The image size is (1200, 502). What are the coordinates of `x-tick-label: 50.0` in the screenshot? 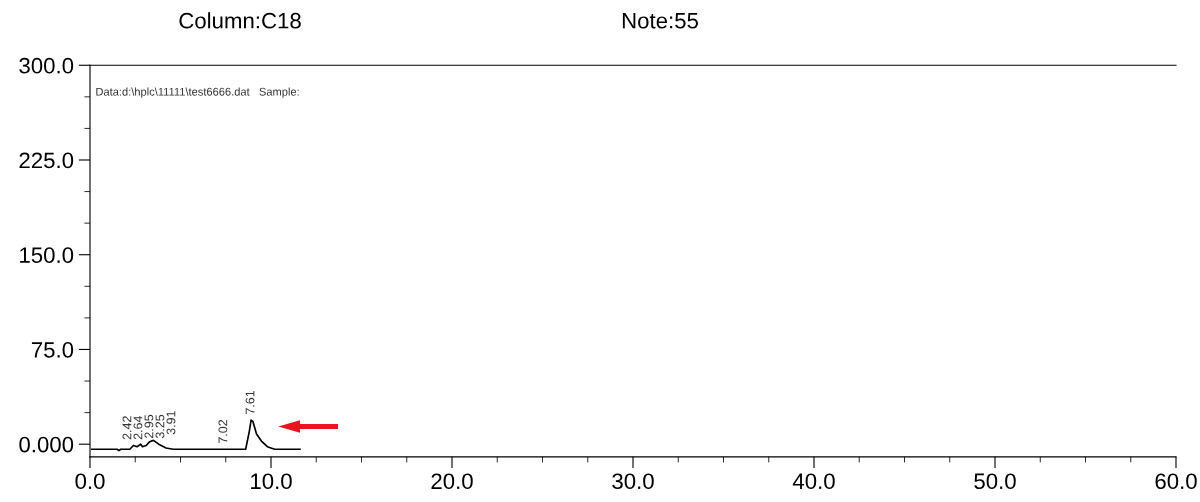 It's located at (995, 481).